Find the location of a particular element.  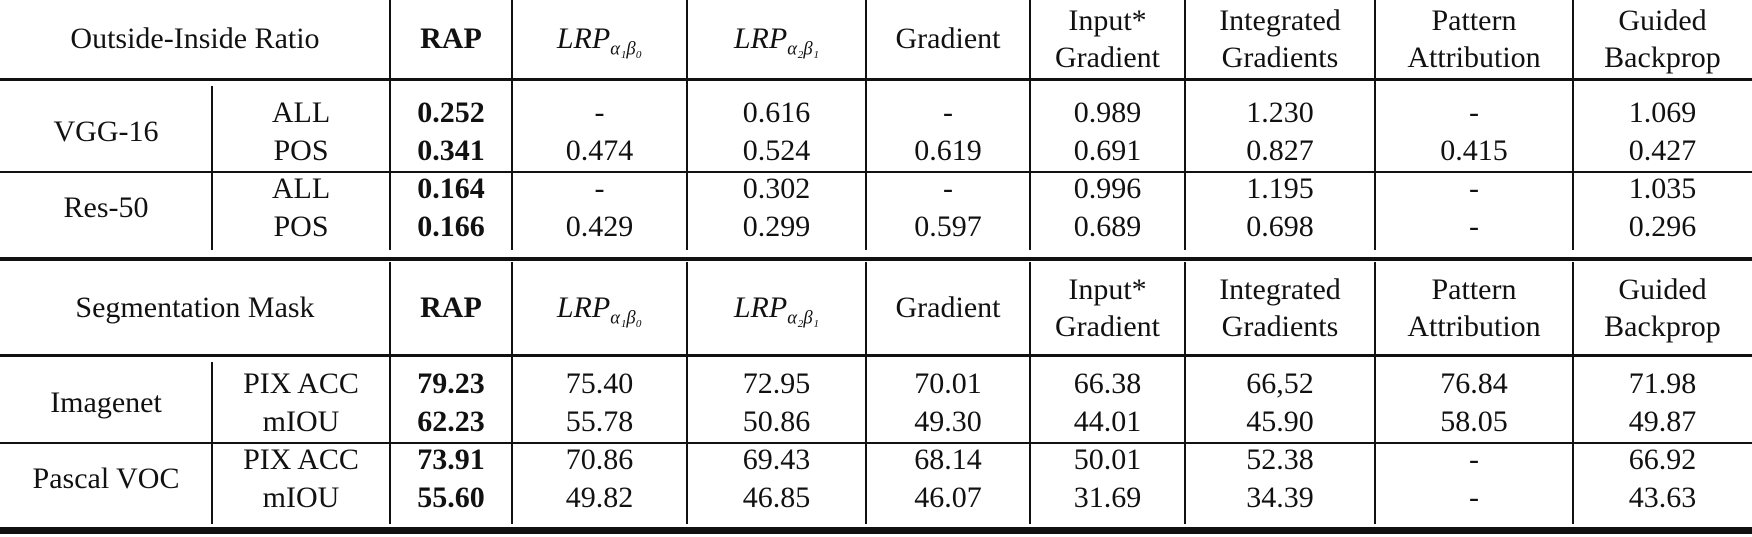

table-cell: 58.05 is located at coordinates (1474, 421).